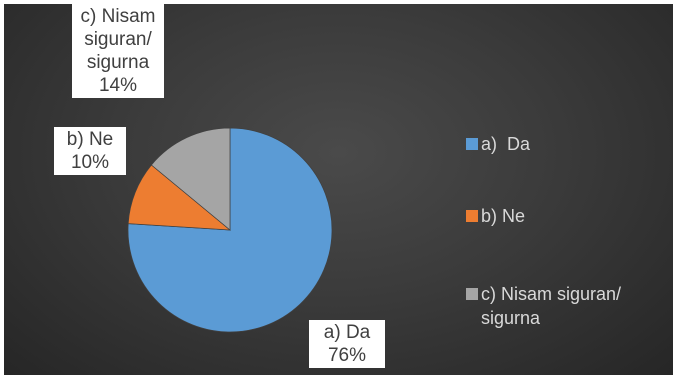  I want to click on data-label-a-line1: a) Da, so click(347, 332).